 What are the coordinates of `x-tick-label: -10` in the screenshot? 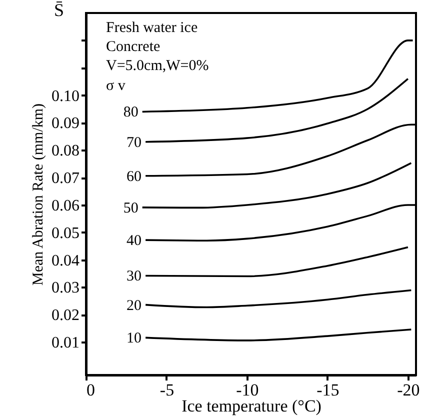 It's located at (247, 390).